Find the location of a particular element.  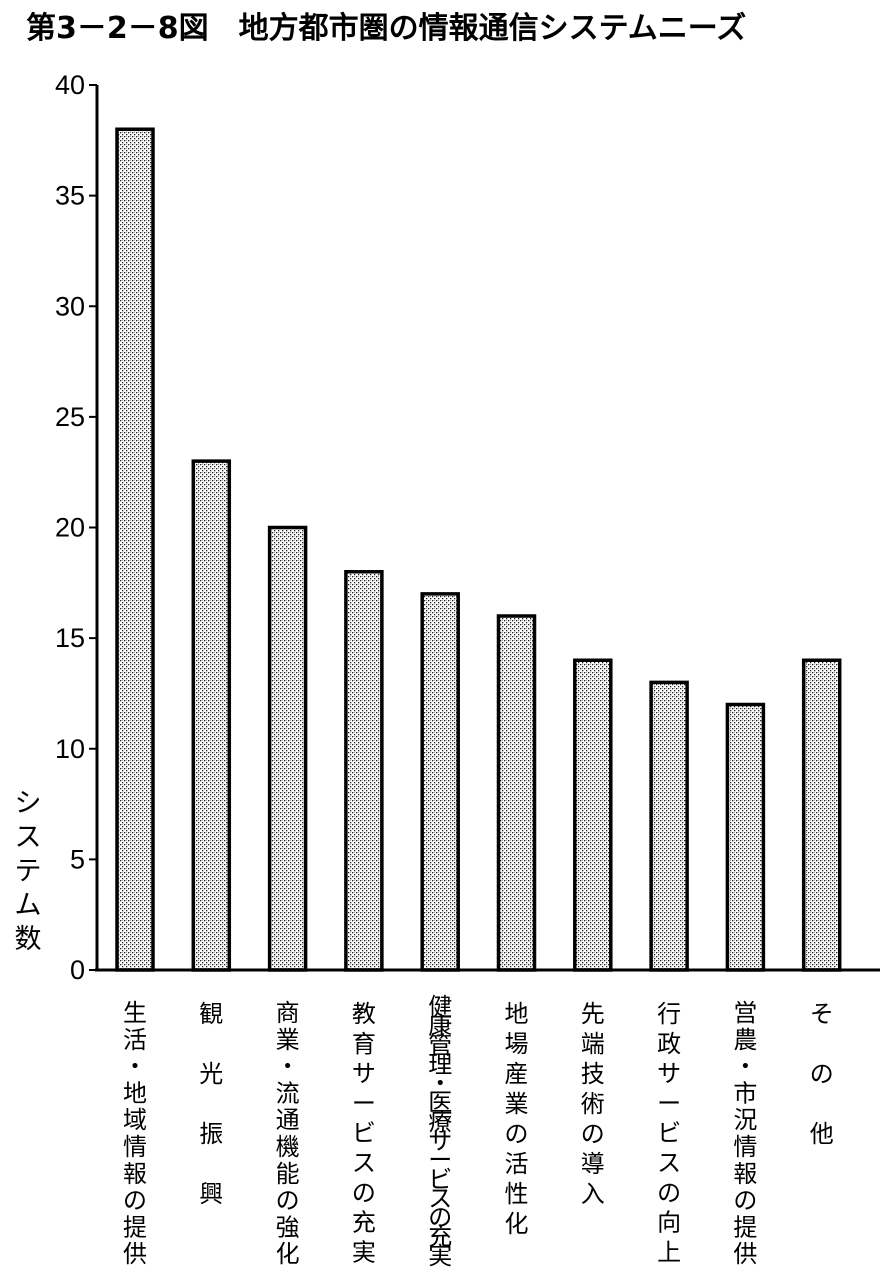

category-label-char: 供 is located at coordinates (135, 1254).